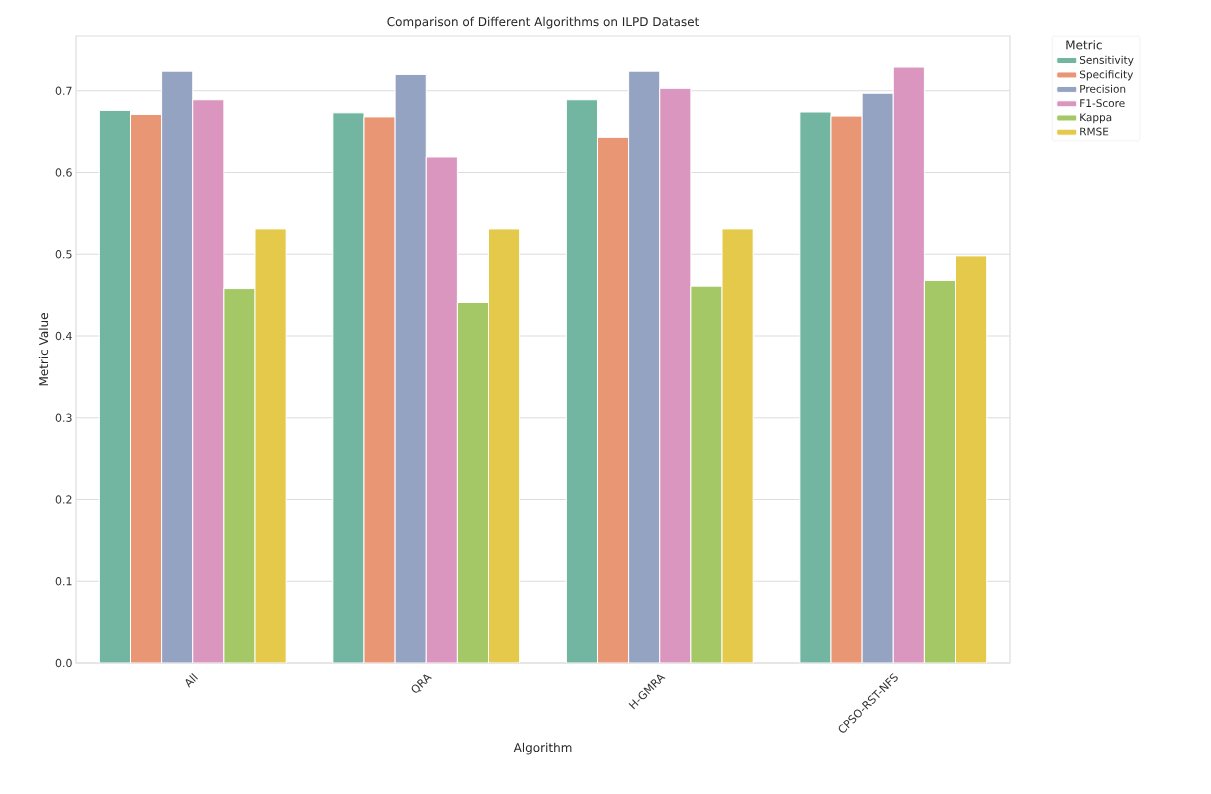  I want to click on chart-title: Comparison of Different Algorithms on ILPD Dataset, so click(543, 22).